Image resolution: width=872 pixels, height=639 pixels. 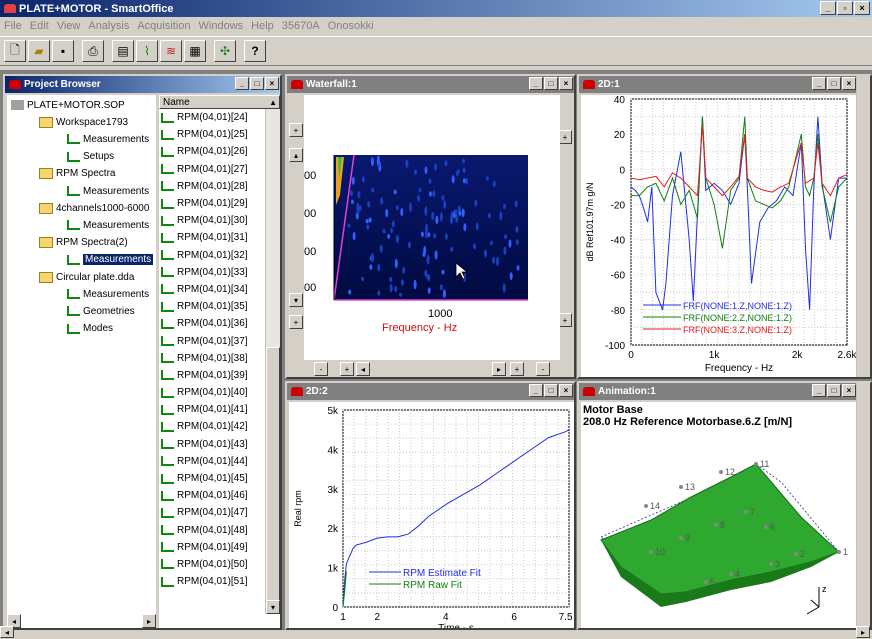 I want to click on list-item: RPM(04,01)[43], so click(x=211, y=444).